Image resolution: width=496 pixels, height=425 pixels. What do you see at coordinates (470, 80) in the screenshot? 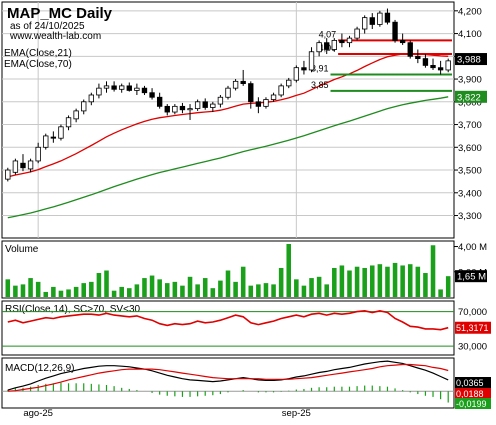
I see `price-y-tick-label: 3,900` at bounding box center [470, 80].